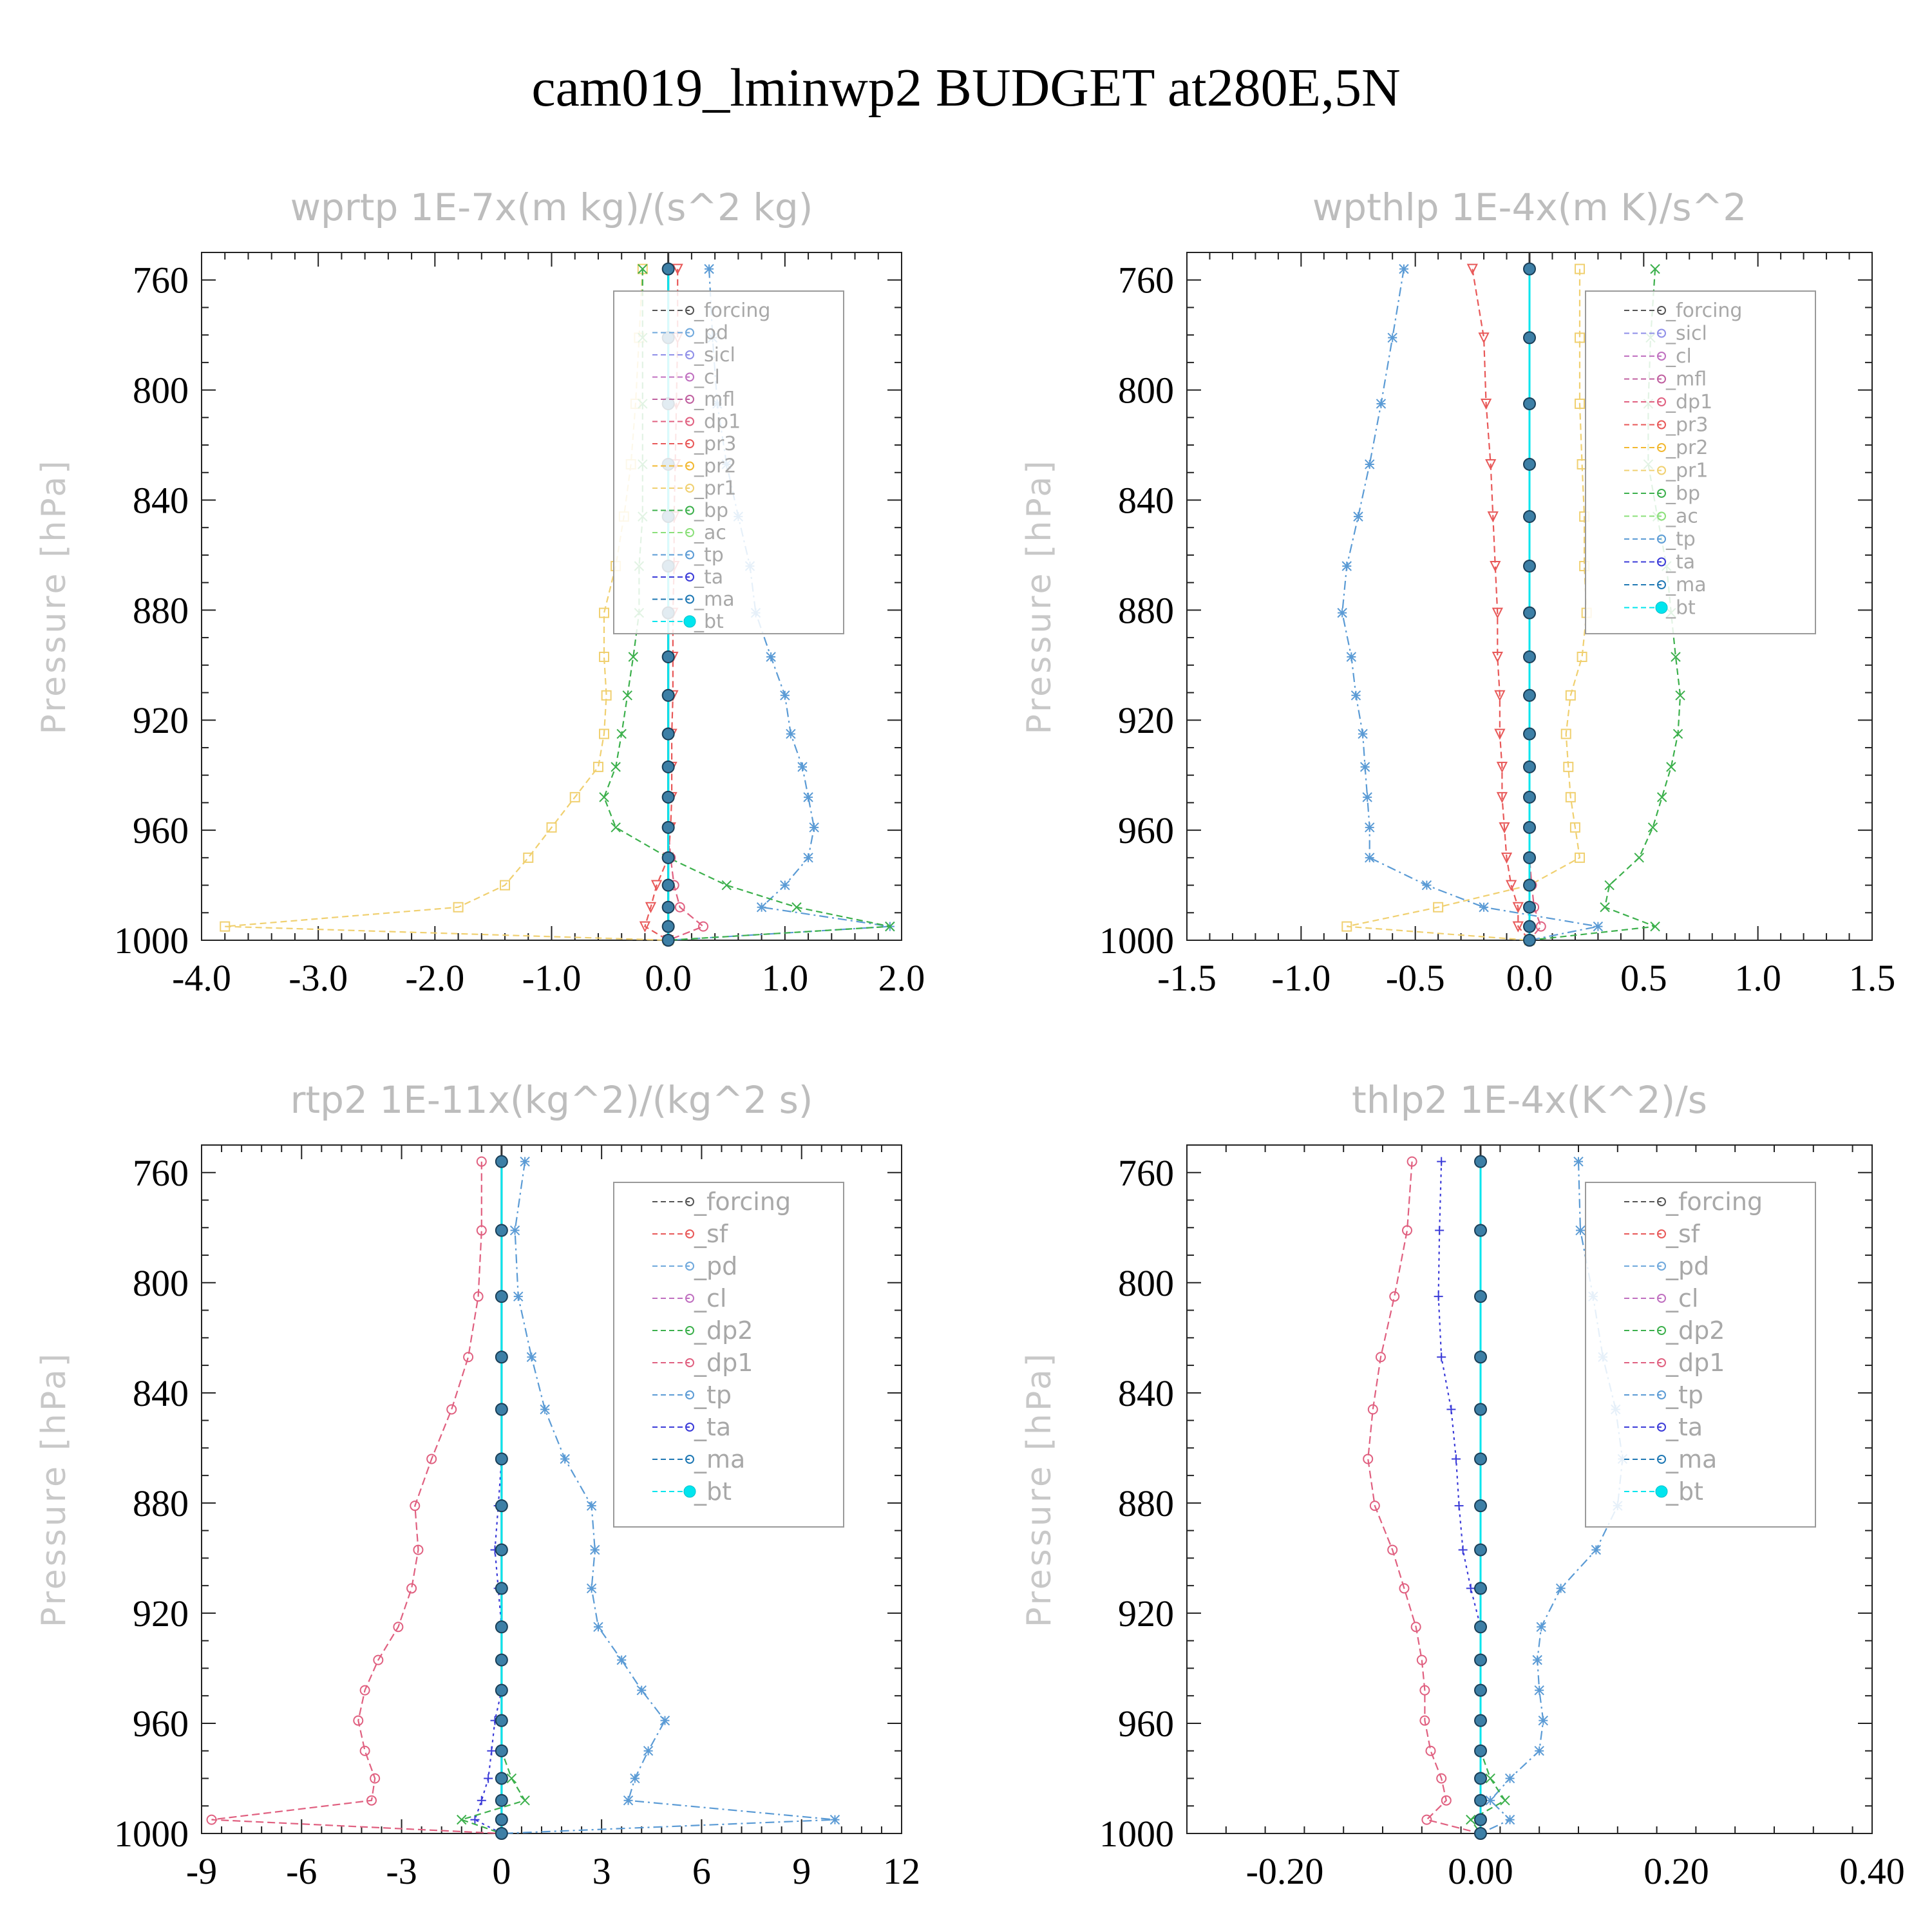  What do you see at coordinates (1691, 1459) in the screenshot?
I see `legend-label: _ma` at bounding box center [1691, 1459].